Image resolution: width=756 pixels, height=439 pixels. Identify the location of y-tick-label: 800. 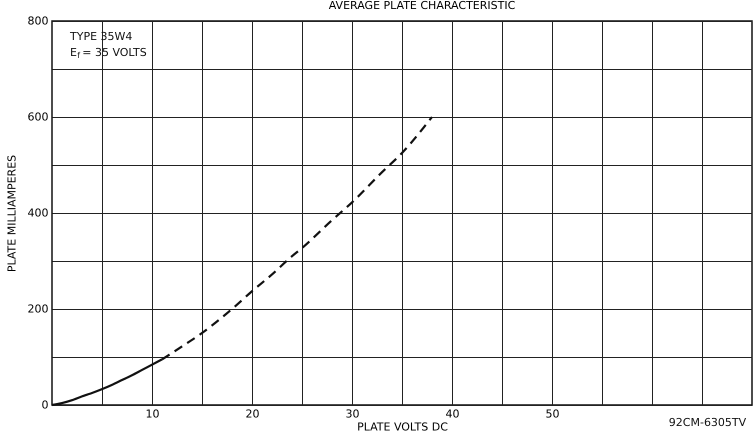
(38, 21).